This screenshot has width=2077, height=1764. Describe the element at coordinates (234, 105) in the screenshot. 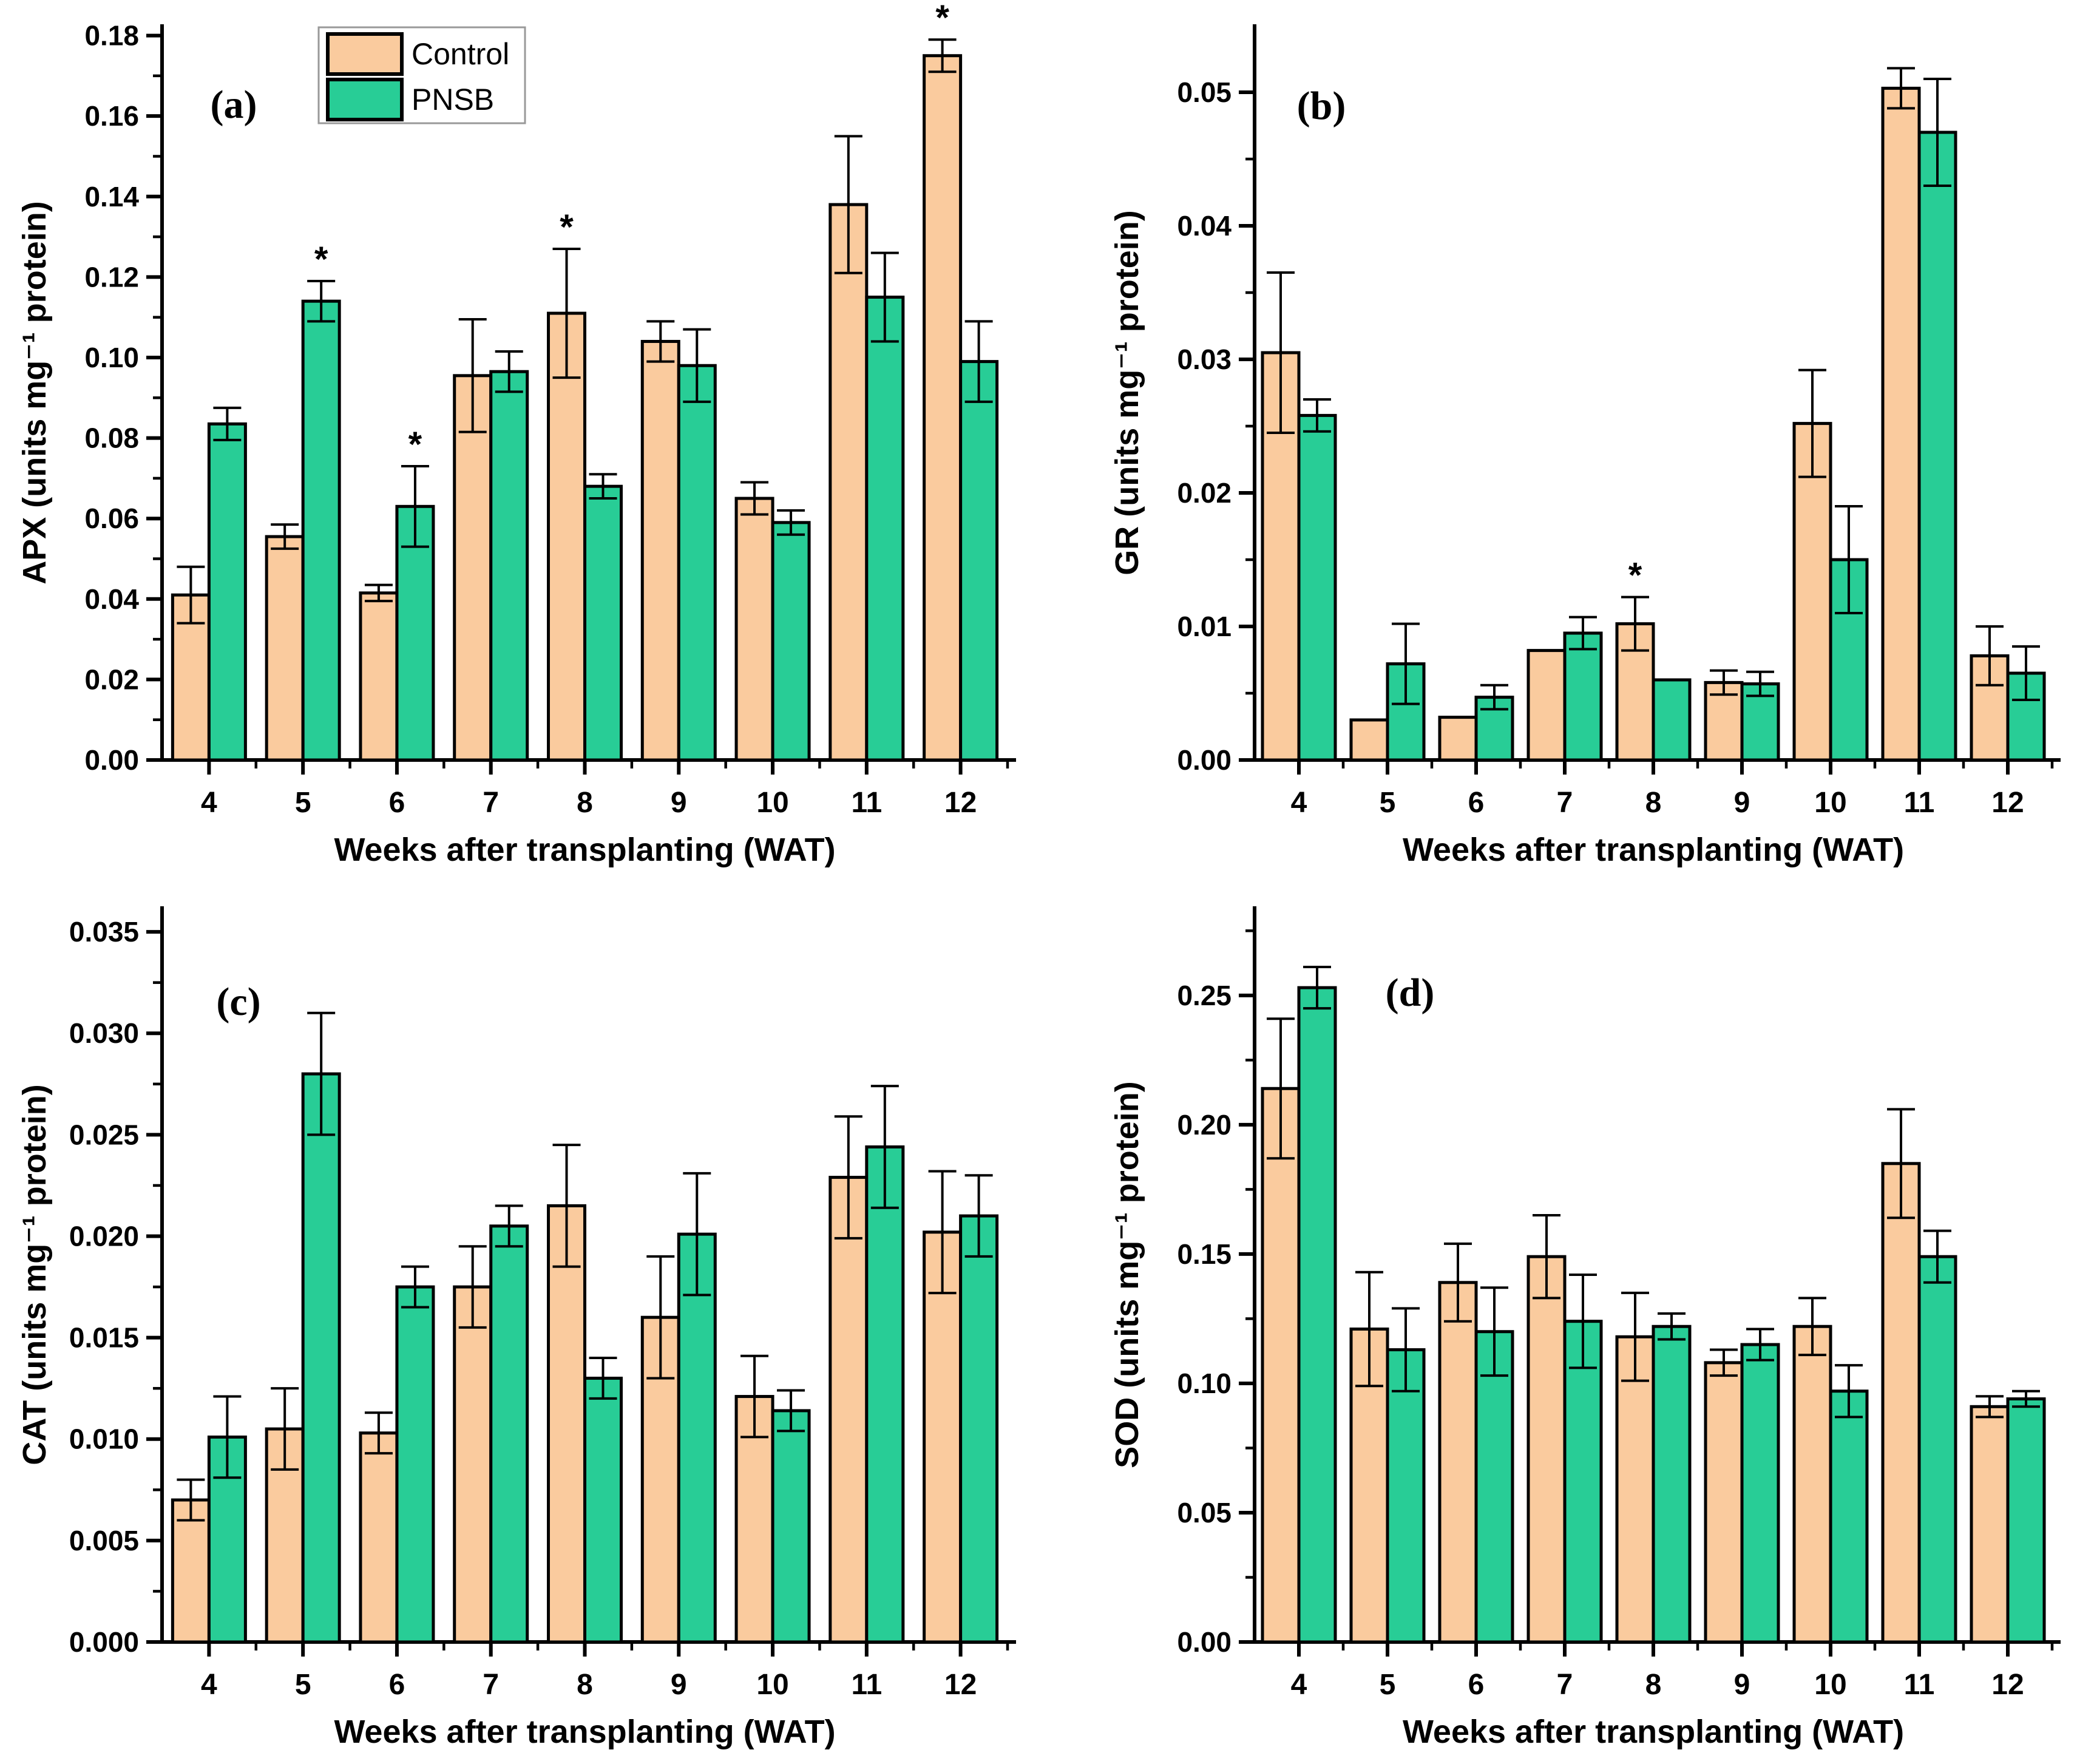

I see `panel-label: (a)` at that location.